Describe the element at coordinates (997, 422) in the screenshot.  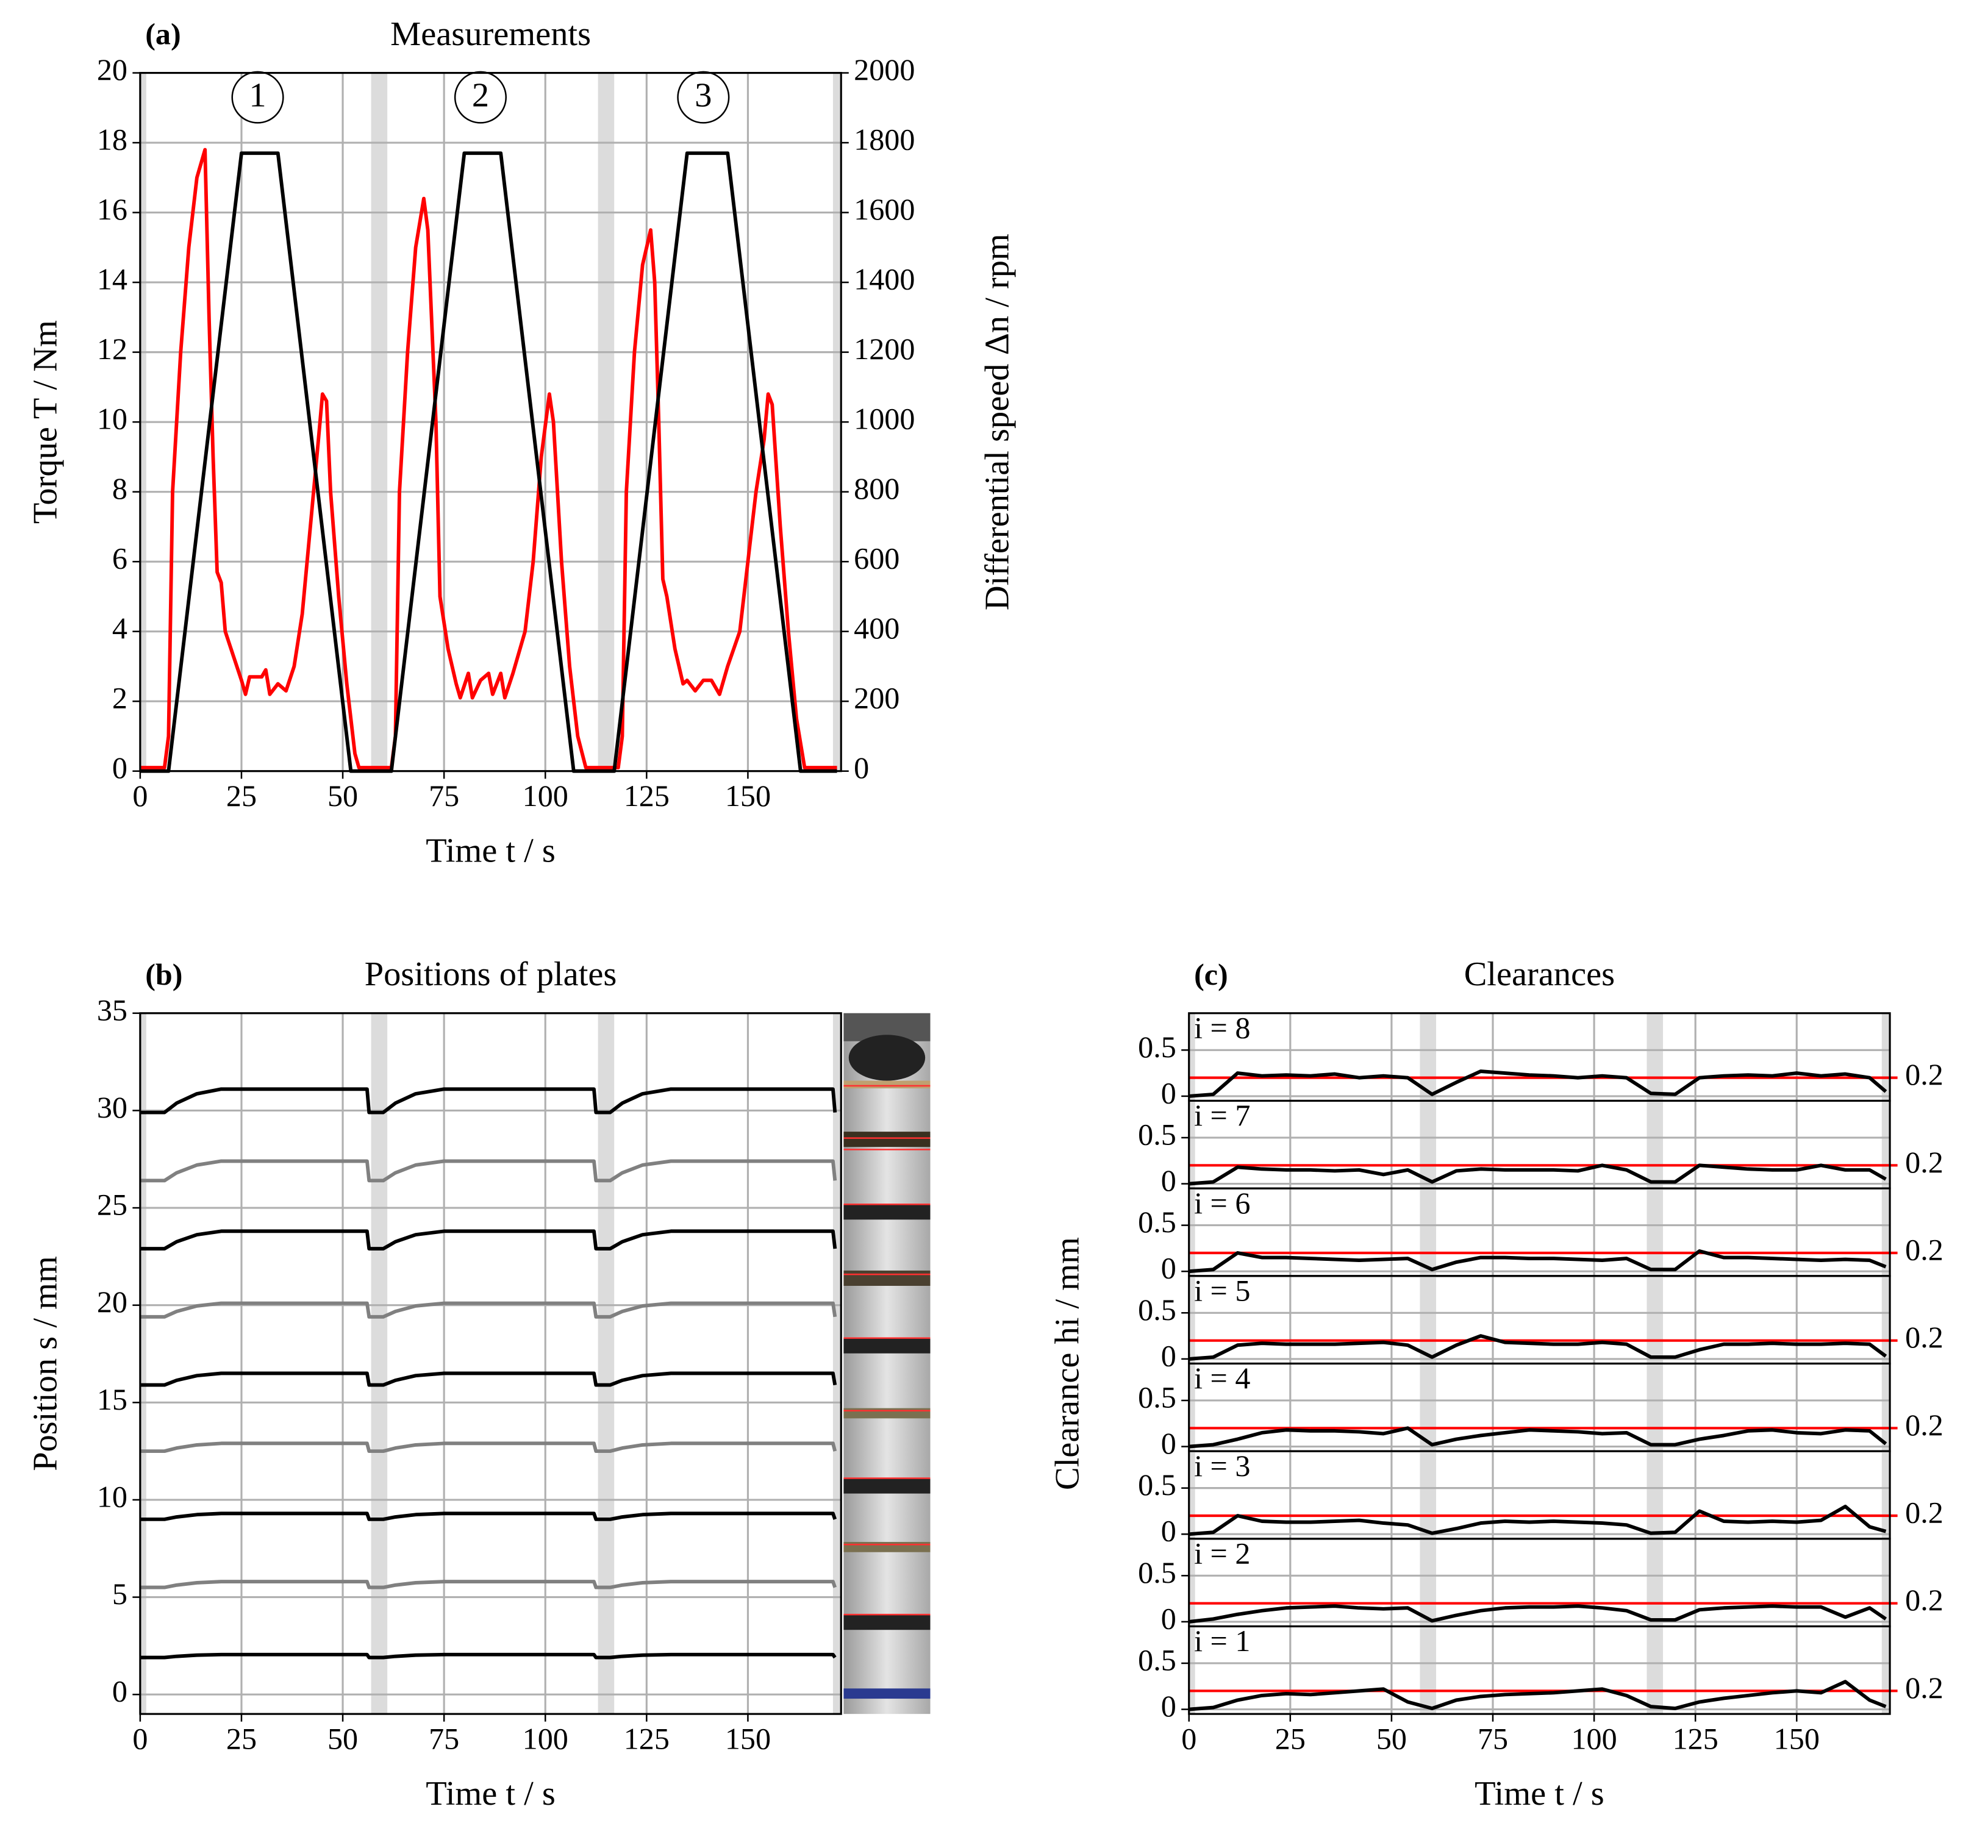
I see `y2-axis-label: Differential speed Δn / rpm` at that location.